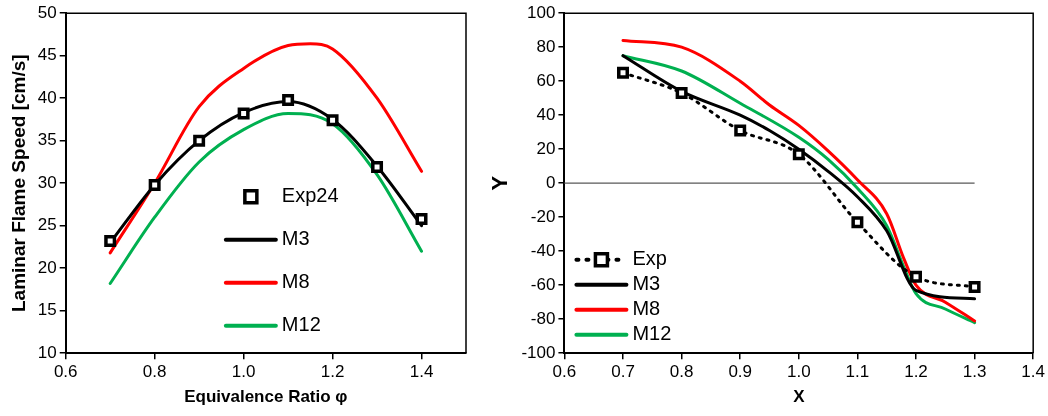  What do you see at coordinates (47, 182) in the screenshot?
I see `y-tick-label: 30` at bounding box center [47, 182].